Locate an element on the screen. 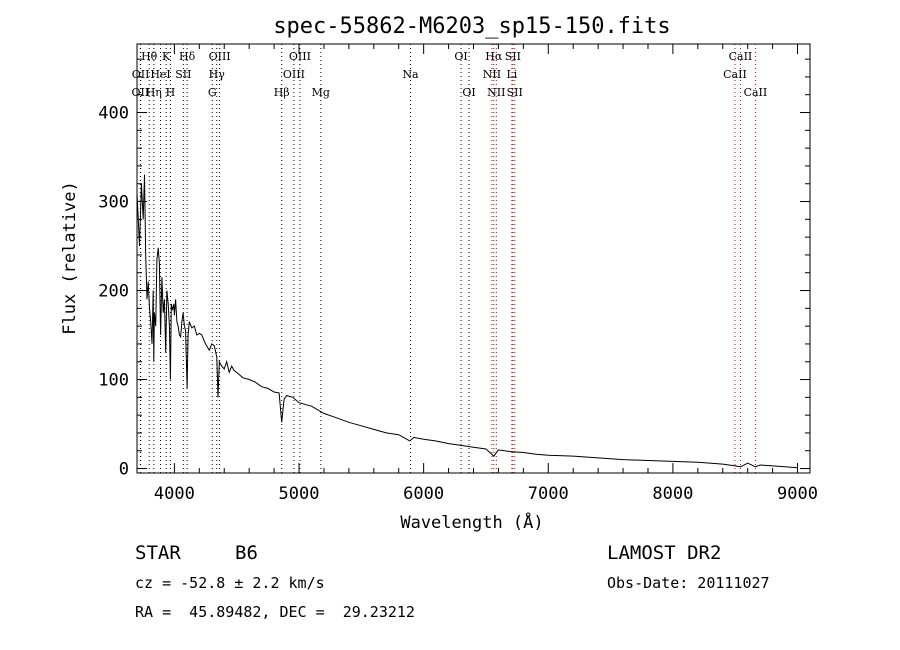 This screenshot has width=900, height=650. line-label: Hβ is located at coordinates (282, 92).